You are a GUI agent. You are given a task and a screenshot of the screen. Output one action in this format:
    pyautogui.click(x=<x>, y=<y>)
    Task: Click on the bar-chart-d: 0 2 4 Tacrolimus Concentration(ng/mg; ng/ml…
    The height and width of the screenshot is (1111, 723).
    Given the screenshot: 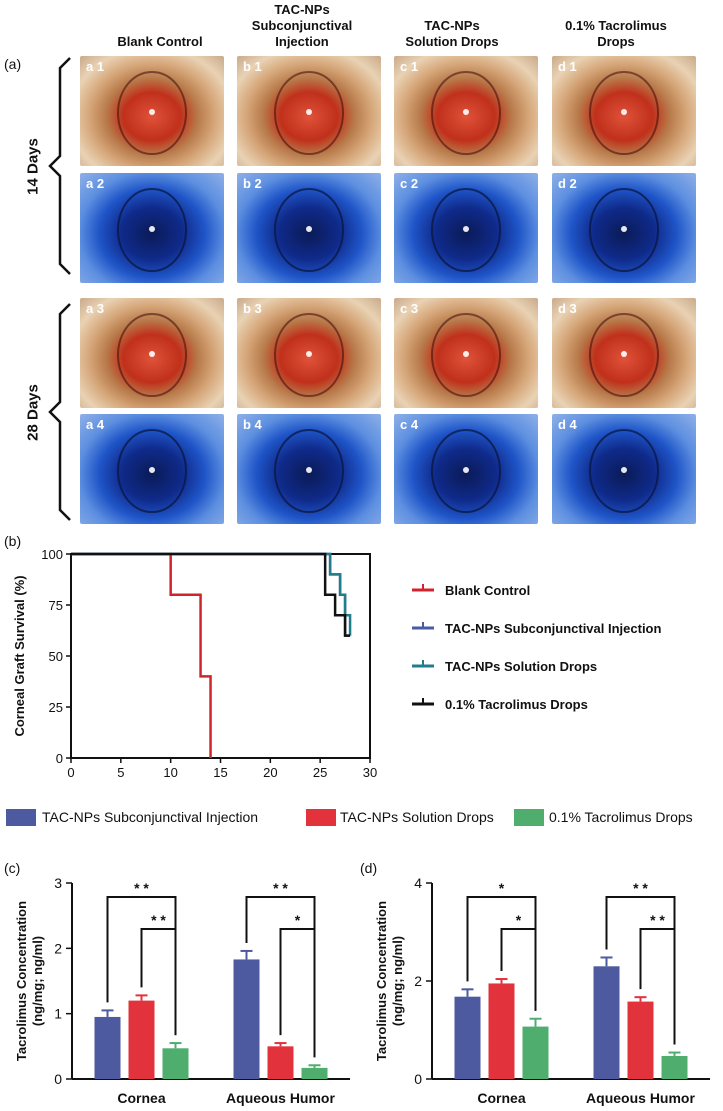 What is the action you would take?
    pyautogui.click(x=542, y=990)
    